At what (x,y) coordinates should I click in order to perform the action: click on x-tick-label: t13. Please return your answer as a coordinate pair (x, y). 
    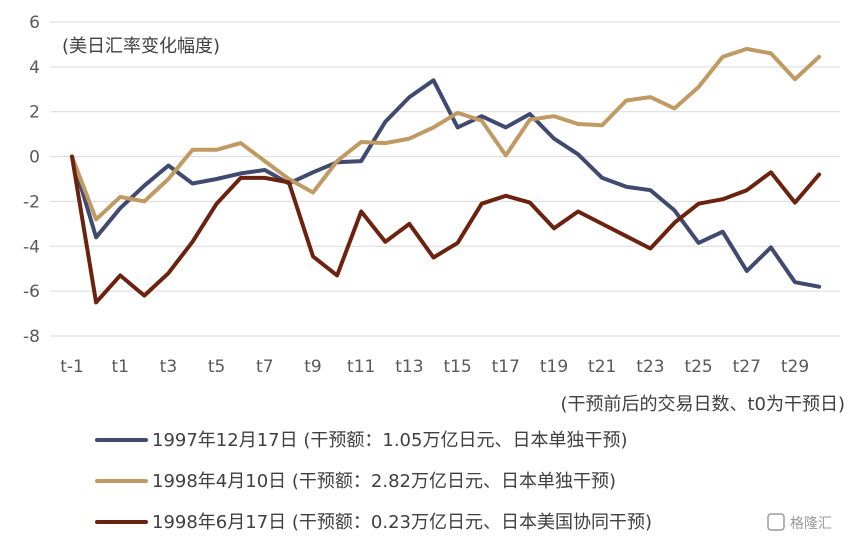
    Looking at the image, I should click on (409, 367).